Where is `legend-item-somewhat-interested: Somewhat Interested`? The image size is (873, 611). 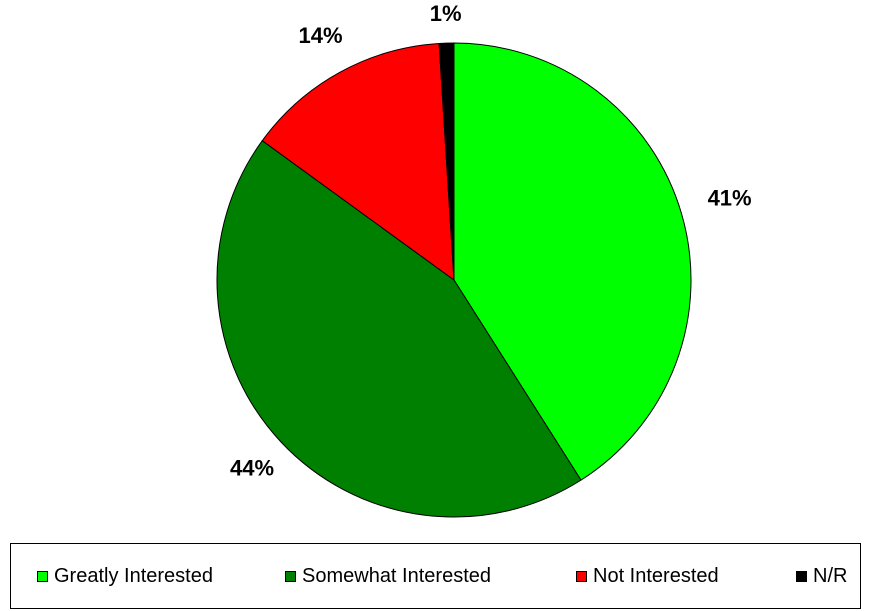
legend-item-somewhat-interested: Somewhat Interested is located at coordinates (388, 576).